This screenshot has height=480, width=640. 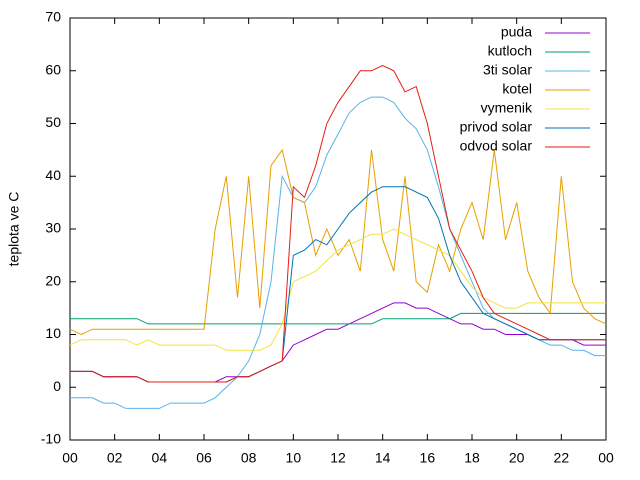 I want to click on y-tick-label: 50, so click(x=53, y=122).